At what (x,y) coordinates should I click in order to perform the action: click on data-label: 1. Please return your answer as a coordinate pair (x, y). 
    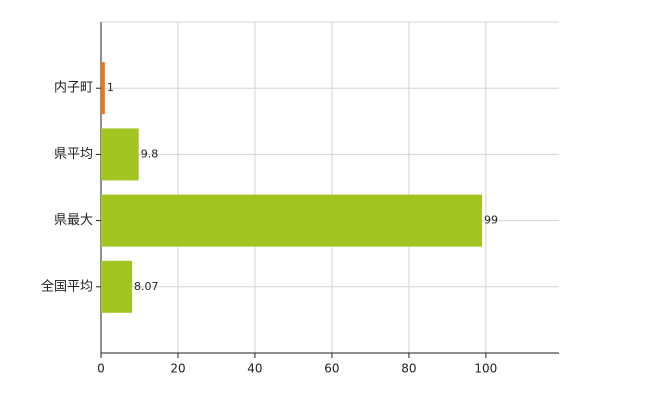
    Looking at the image, I should click on (110, 87).